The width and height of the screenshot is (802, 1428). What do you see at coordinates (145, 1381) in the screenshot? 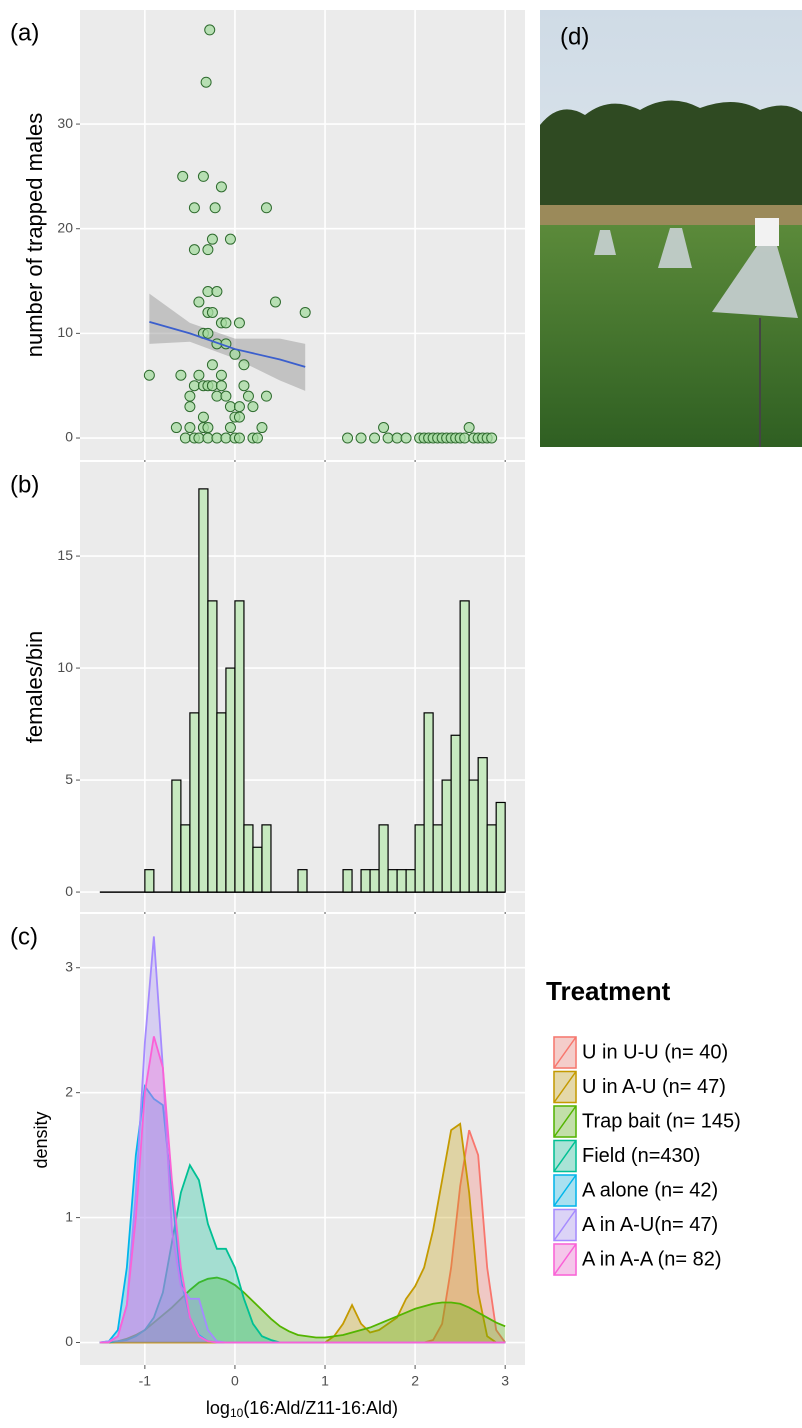
I see `x-tick-label: -1` at bounding box center [145, 1381].